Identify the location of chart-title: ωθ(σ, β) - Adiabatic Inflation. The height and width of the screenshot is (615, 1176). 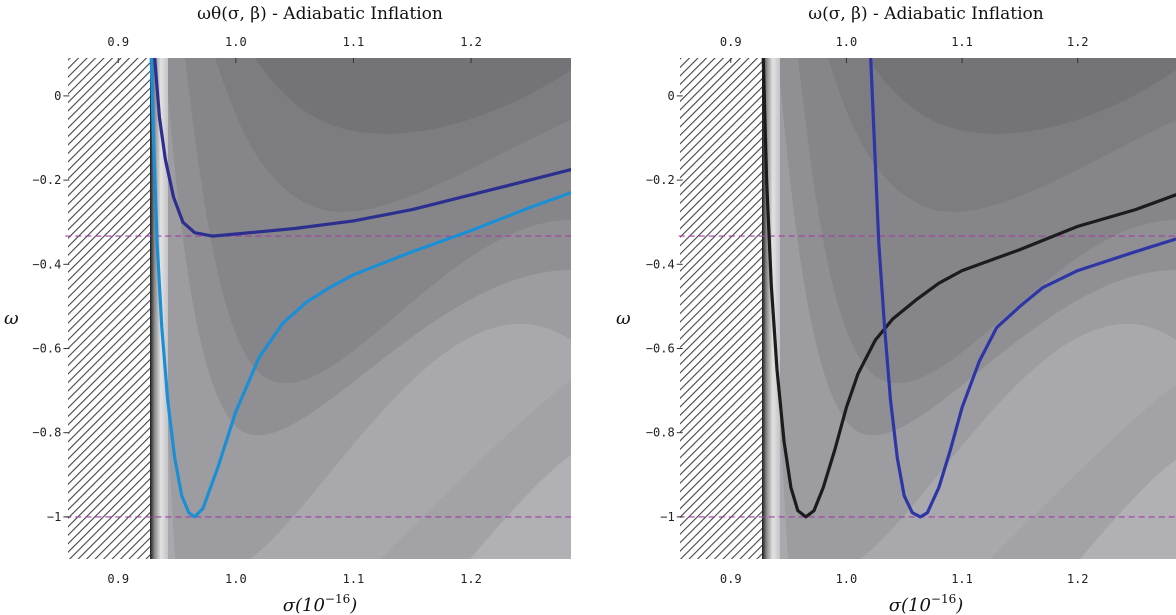
(320, 14).